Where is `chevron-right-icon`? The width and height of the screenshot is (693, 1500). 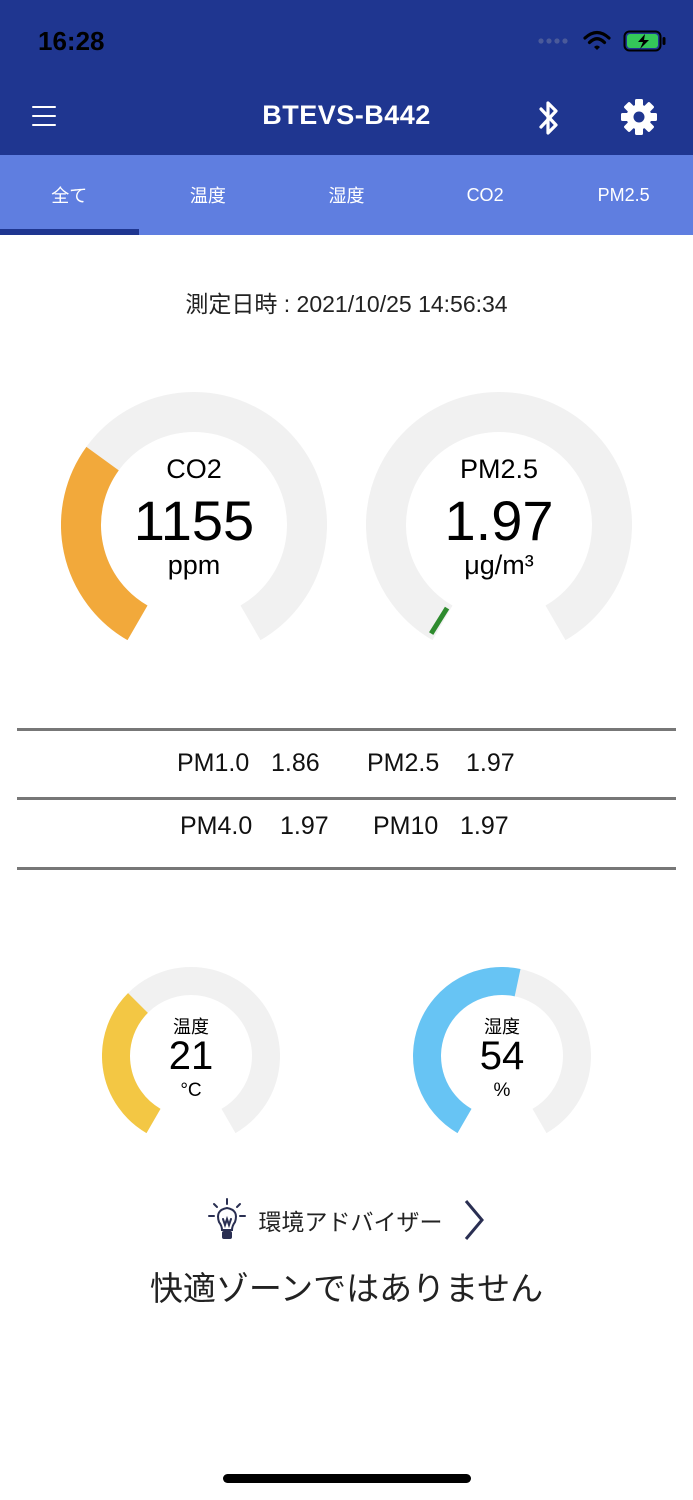 chevron-right-icon is located at coordinates (474, 1220).